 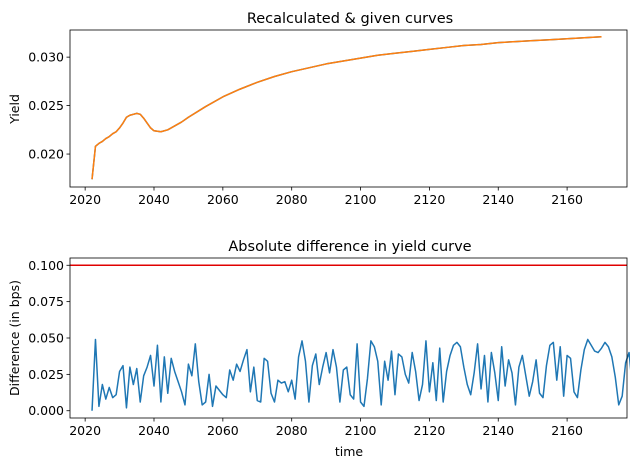 What do you see at coordinates (46, 265) in the screenshot?
I see `y-tick-label: 0.100` at bounding box center [46, 265].